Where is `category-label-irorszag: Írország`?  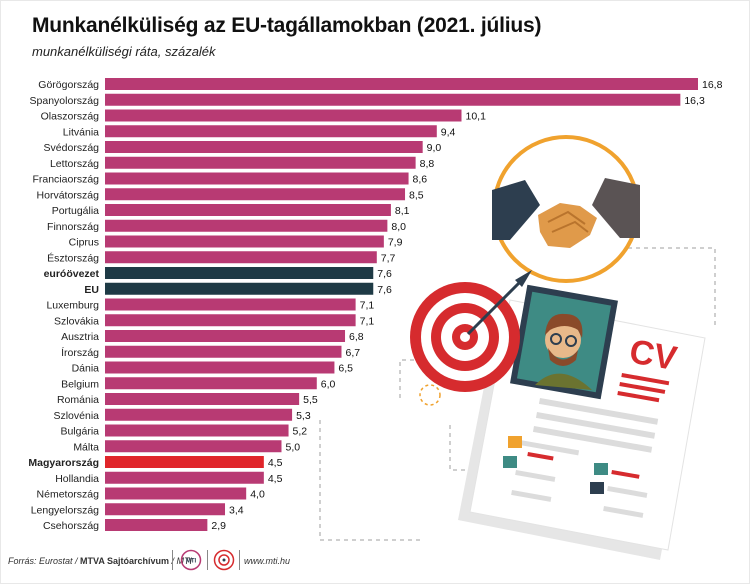 category-label-irorszag: Írország is located at coordinates (80, 352).